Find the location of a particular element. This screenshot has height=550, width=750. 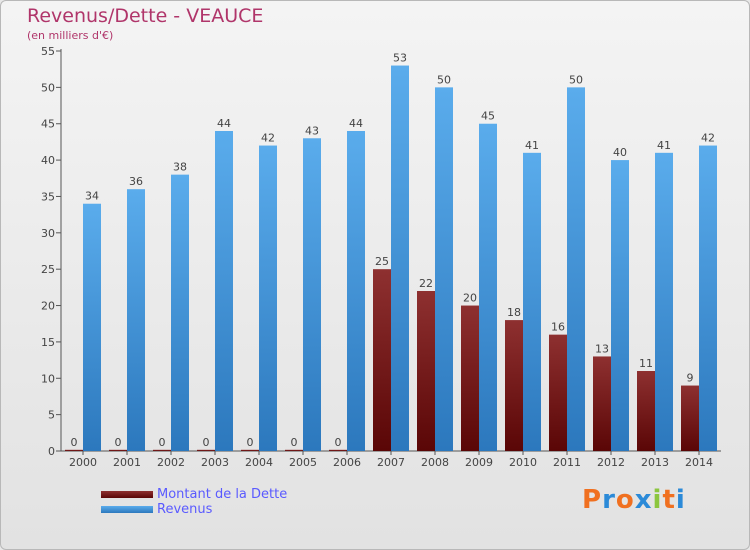

y-tick-label: 30 is located at coordinates (48, 233).